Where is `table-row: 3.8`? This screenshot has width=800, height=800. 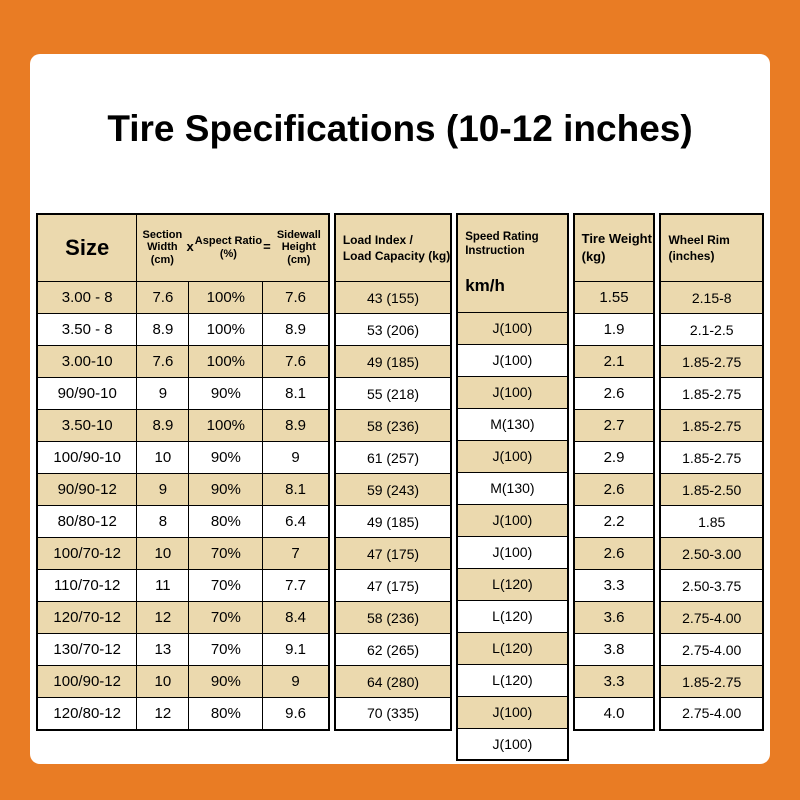
table-row: 3.8 is located at coordinates (614, 650).